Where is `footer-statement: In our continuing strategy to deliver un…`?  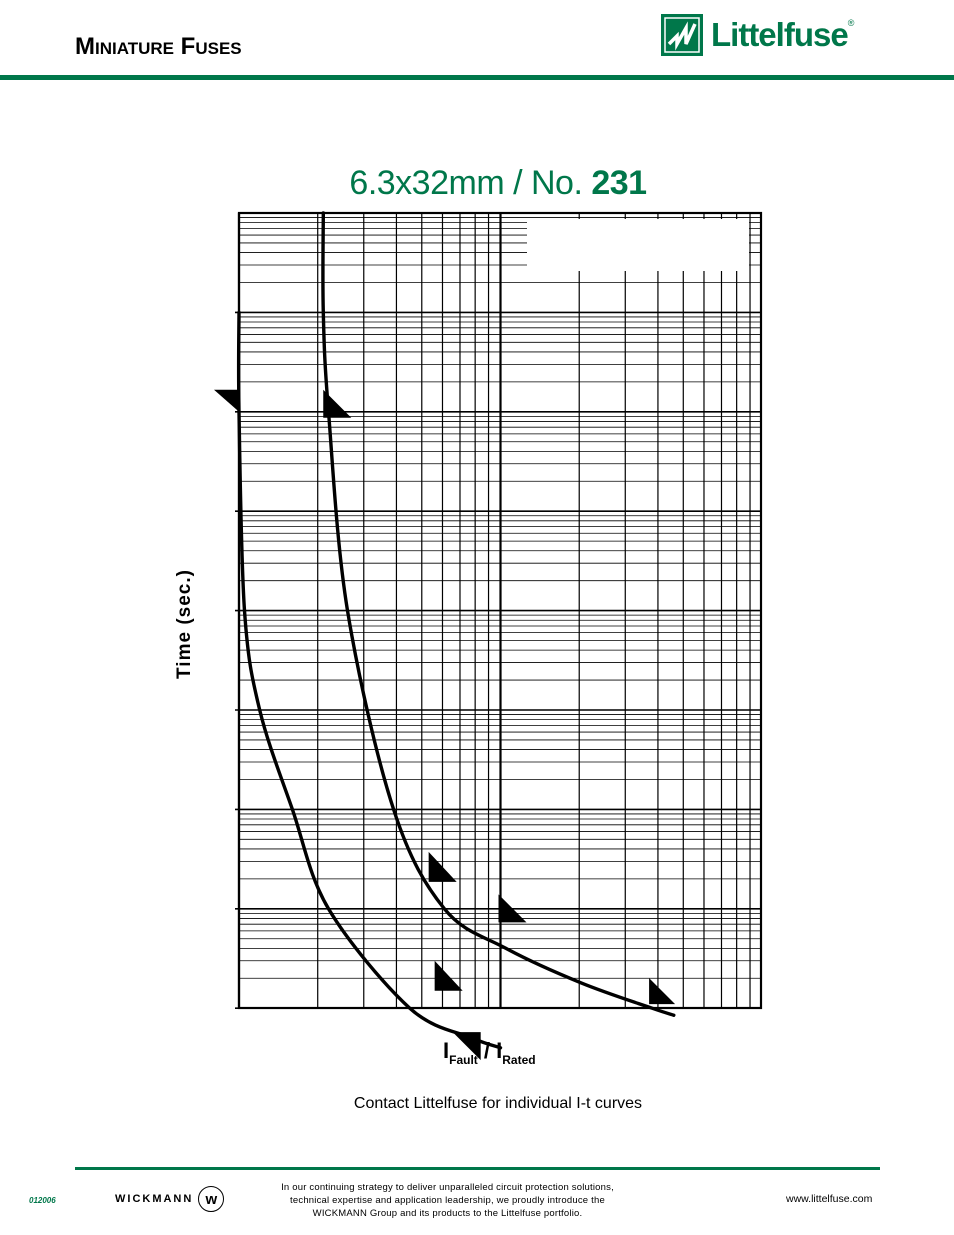 footer-statement: In our continuing strategy to deliver un… is located at coordinates (447, 1200).